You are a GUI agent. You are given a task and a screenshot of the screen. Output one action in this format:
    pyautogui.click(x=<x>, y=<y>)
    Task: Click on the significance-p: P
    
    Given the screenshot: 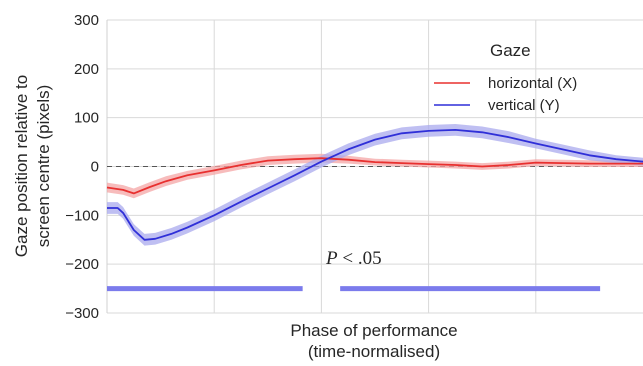 What is the action you would take?
    pyautogui.click(x=331, y=258)
    